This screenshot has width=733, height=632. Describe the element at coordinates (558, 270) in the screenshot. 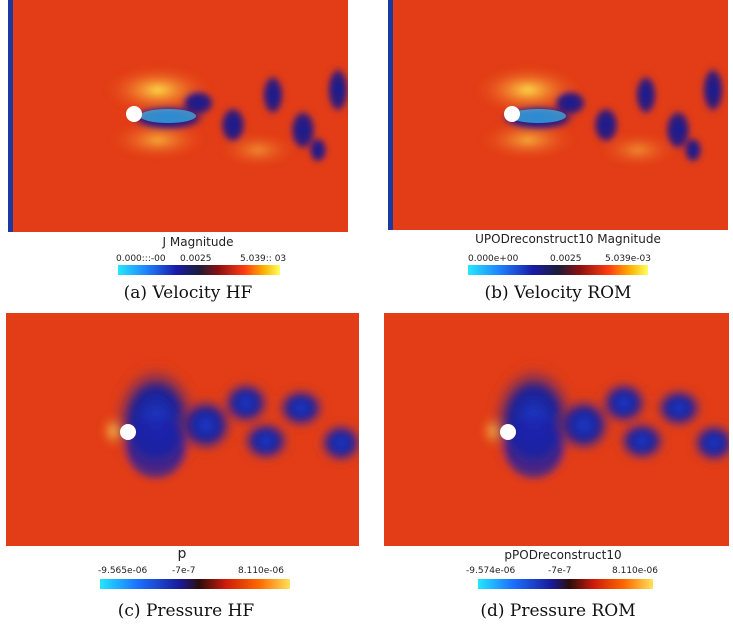

I see `colorbar-b` at that location.